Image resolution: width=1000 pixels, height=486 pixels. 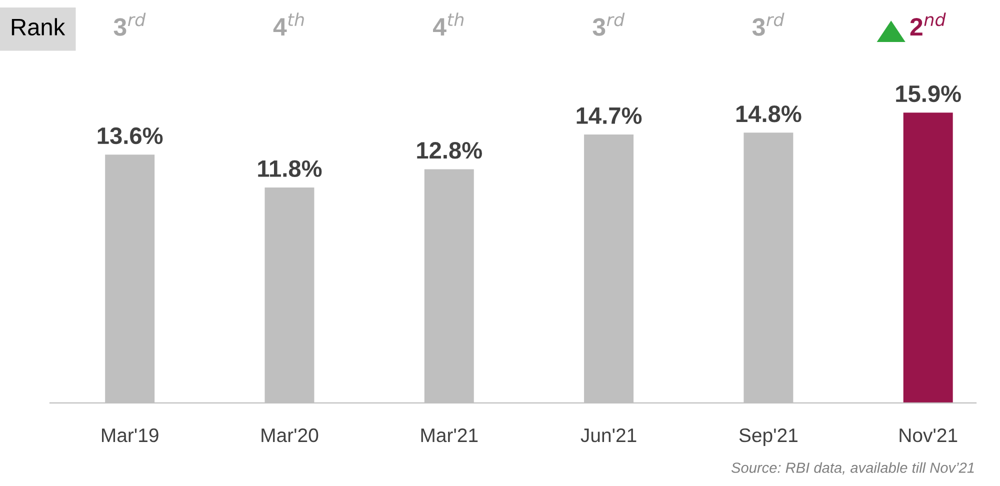 I want to click on data-label: 14.7%, so click(x=609, y=115).